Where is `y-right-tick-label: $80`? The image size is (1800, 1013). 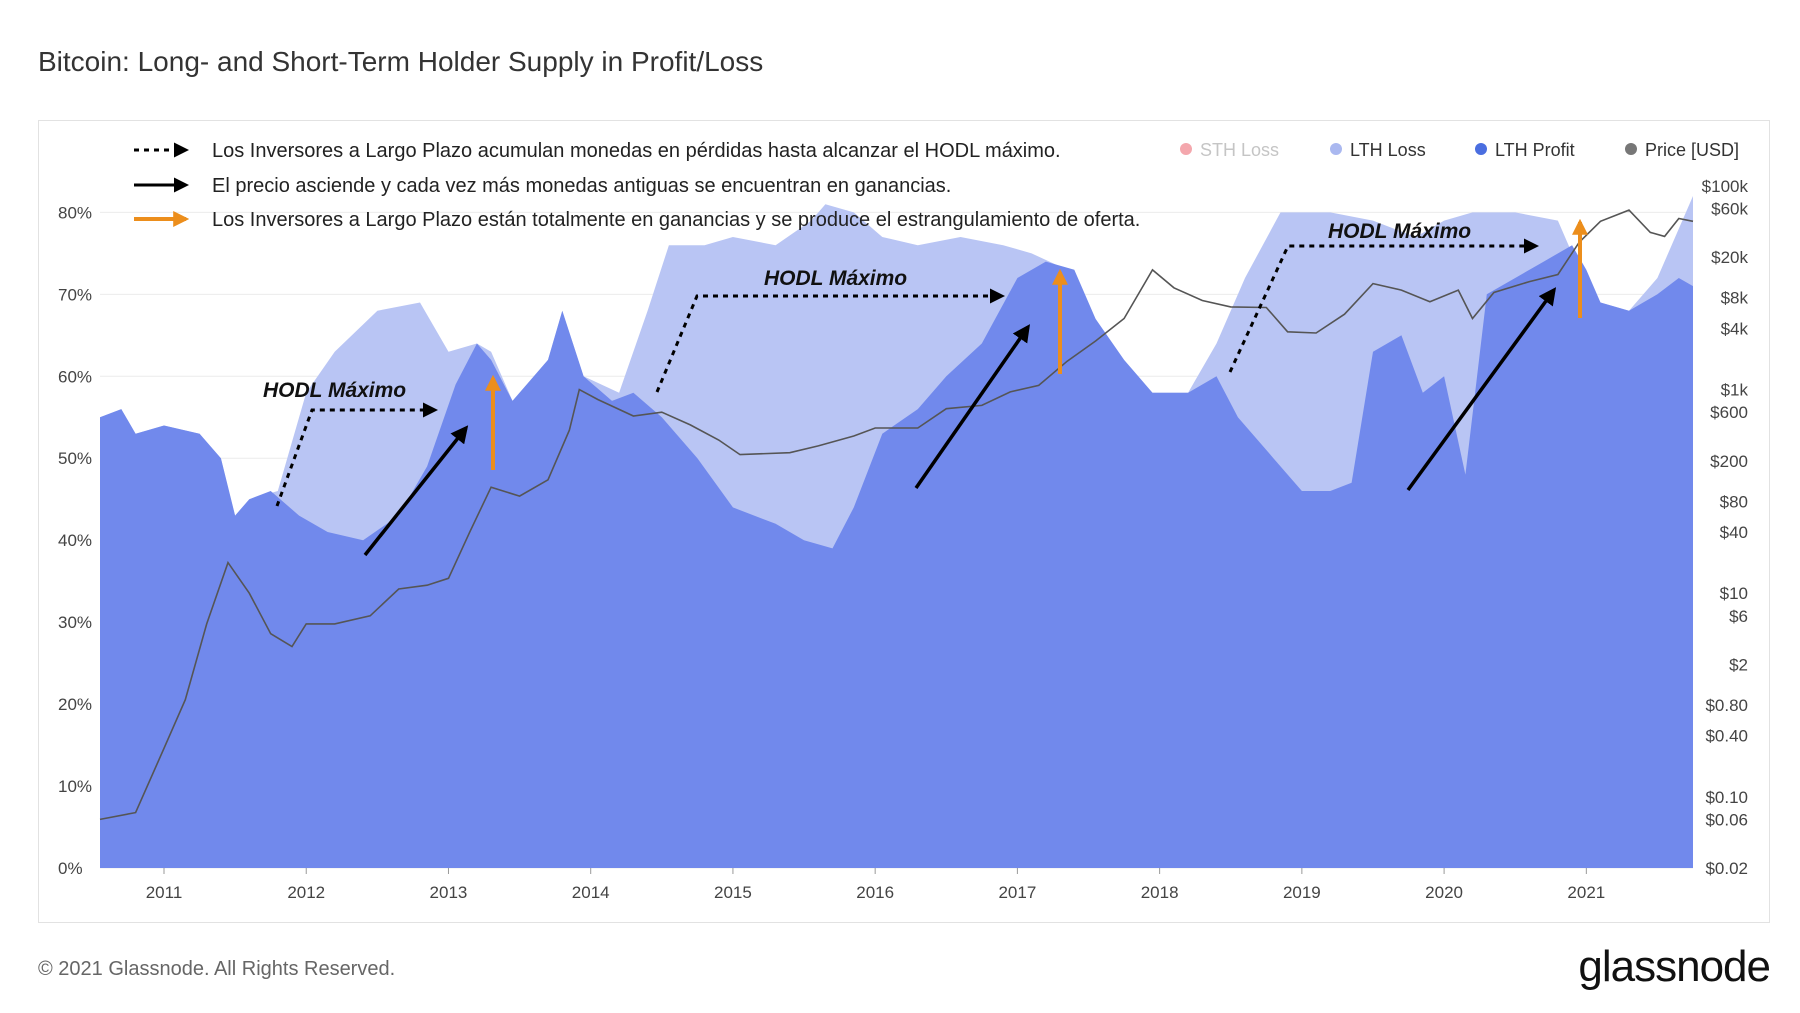
y-right-tick-label: $80 is located at coordinates (1734, 501).